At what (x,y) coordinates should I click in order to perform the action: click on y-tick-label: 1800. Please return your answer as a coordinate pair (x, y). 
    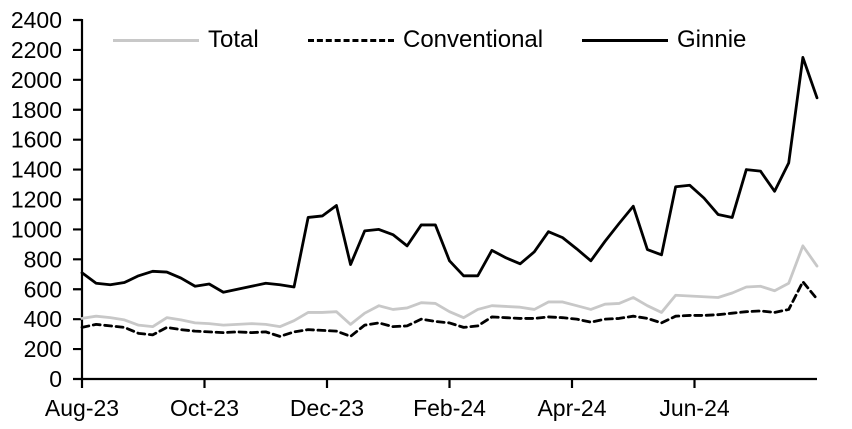
    Looking at the image, I should click on (36, 110).